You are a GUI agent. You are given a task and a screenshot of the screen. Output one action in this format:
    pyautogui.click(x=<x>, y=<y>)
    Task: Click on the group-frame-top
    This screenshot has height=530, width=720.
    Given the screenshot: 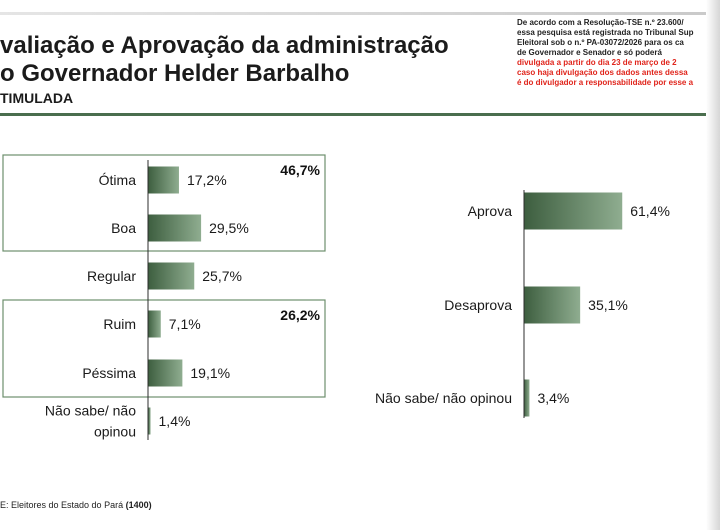 What is the action you would take?
    pyautogui.click(x=164, y=203)
    